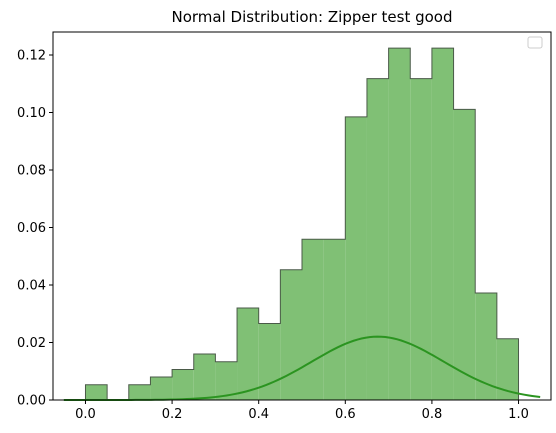  Describe the element at coordinates (432, 414) in the screenshot. I see `x-tick-label: 0.8` at that location.